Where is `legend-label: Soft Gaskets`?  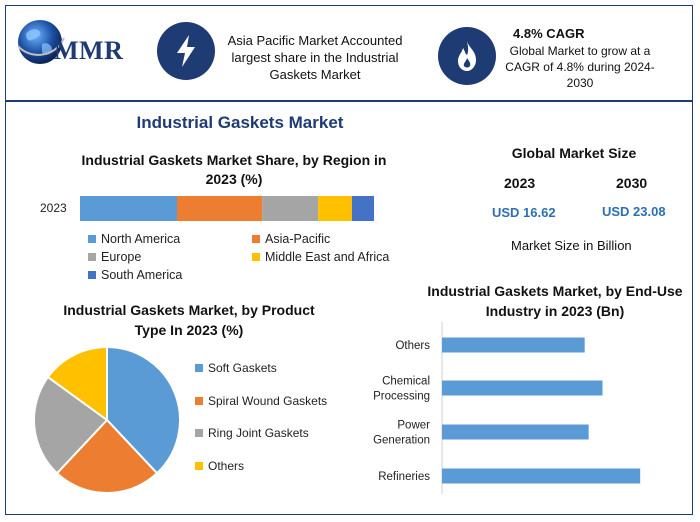
legend-label: Soft Gaskets is located at coordinates (242, 368).